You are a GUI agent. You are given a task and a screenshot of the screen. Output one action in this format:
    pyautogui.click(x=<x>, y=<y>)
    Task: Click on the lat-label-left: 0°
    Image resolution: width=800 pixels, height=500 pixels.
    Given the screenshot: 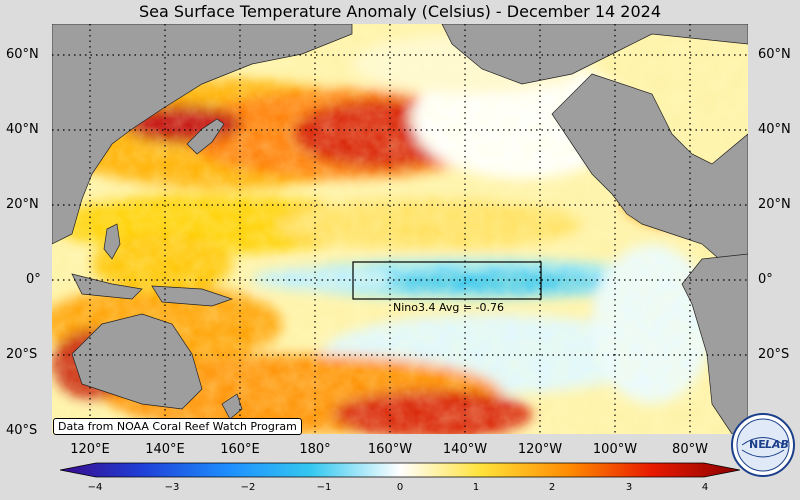 What is the action you would take?
    pyautogui.click(x=33, y=279)
    